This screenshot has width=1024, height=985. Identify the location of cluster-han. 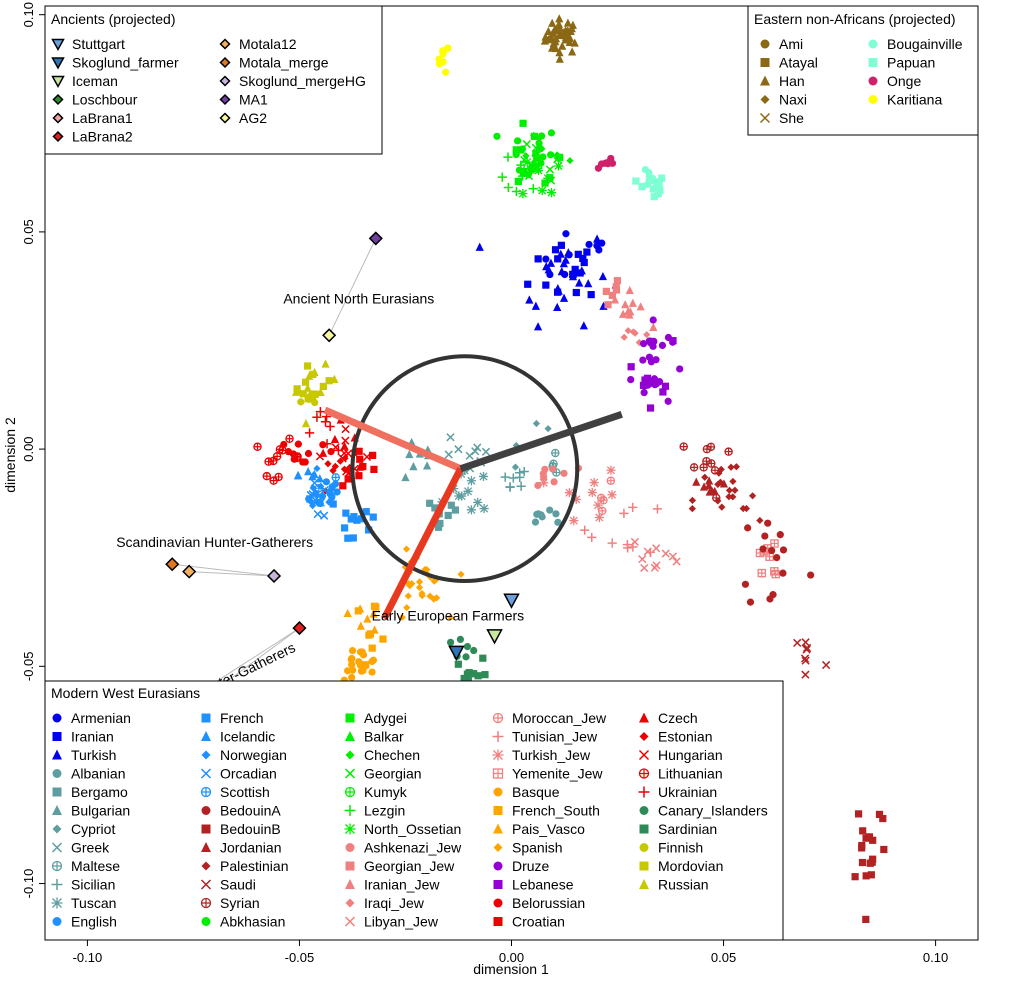
(559, 38).